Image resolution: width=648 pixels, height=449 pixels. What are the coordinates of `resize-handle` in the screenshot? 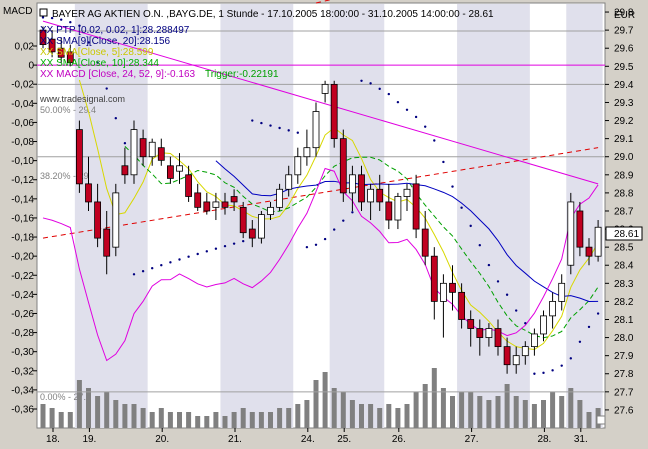 It's located at (601, 420).